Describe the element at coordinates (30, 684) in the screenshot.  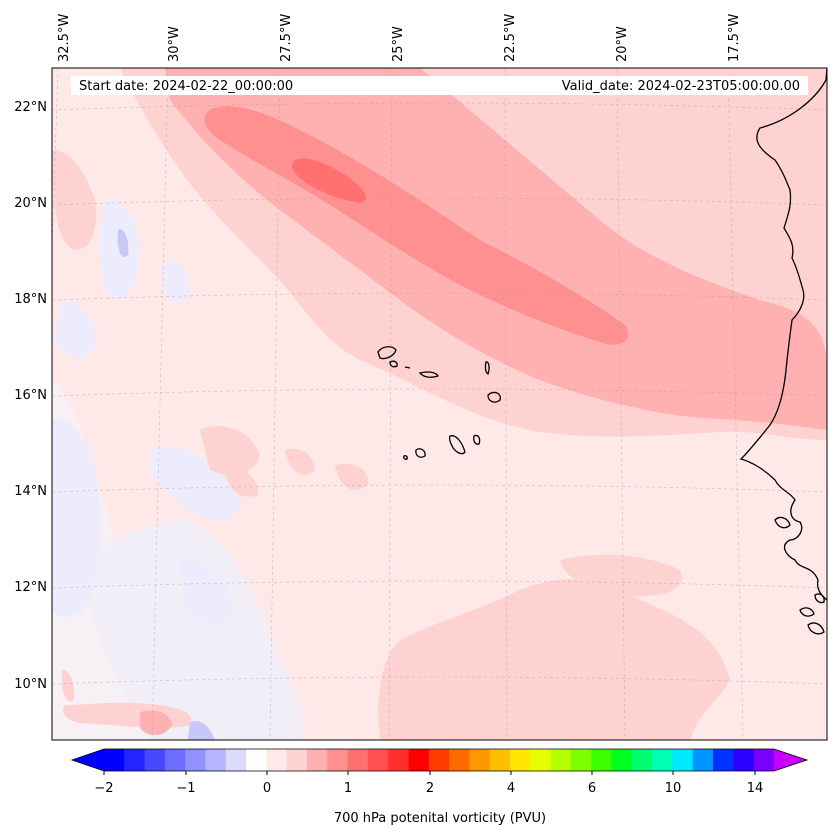
I see `lat-label: 10°N` at that location.